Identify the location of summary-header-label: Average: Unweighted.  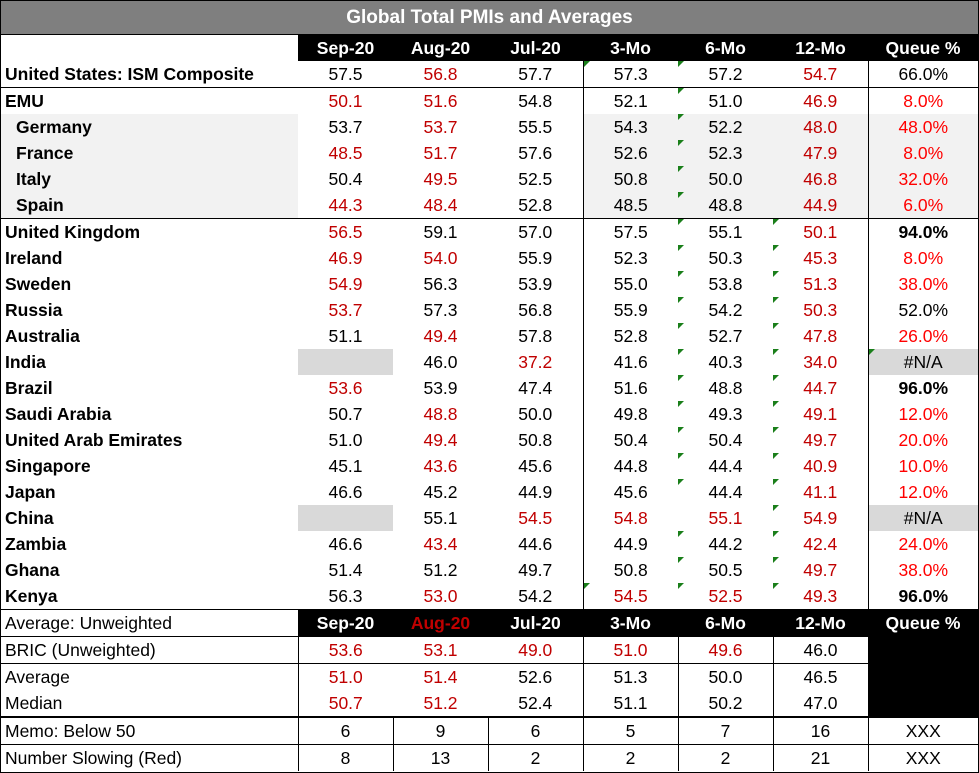
(89, 623).